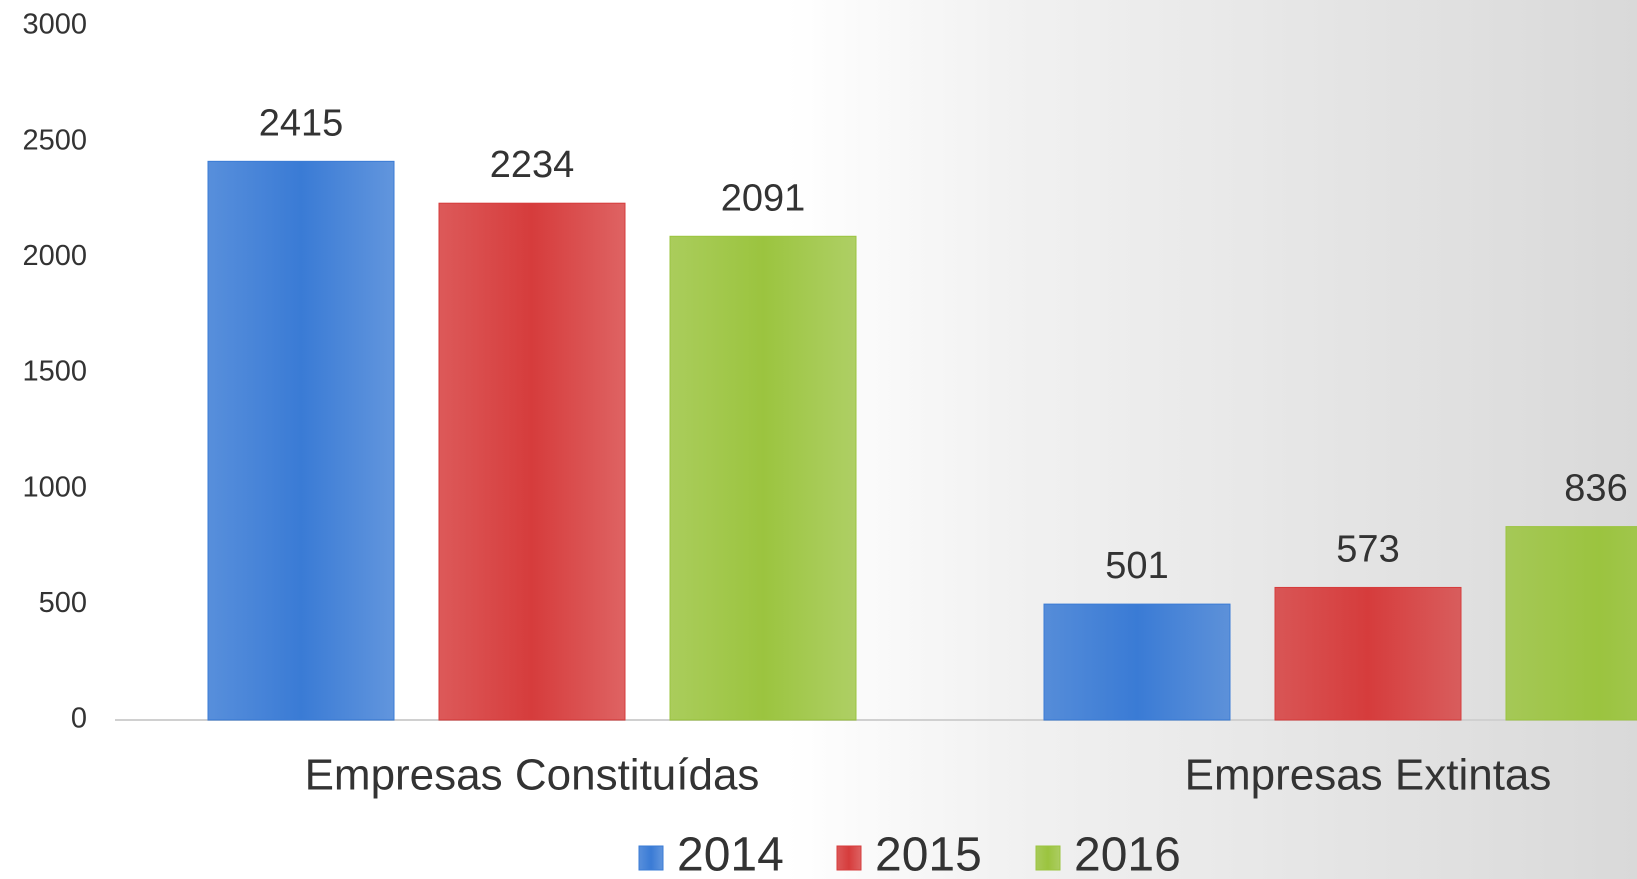 Image resolution: width=1637 pixels, height=879 pixels. Describe the element at coordinates (54, 140) in the screenshot. I see `y-tick-label: 2500` at that location.